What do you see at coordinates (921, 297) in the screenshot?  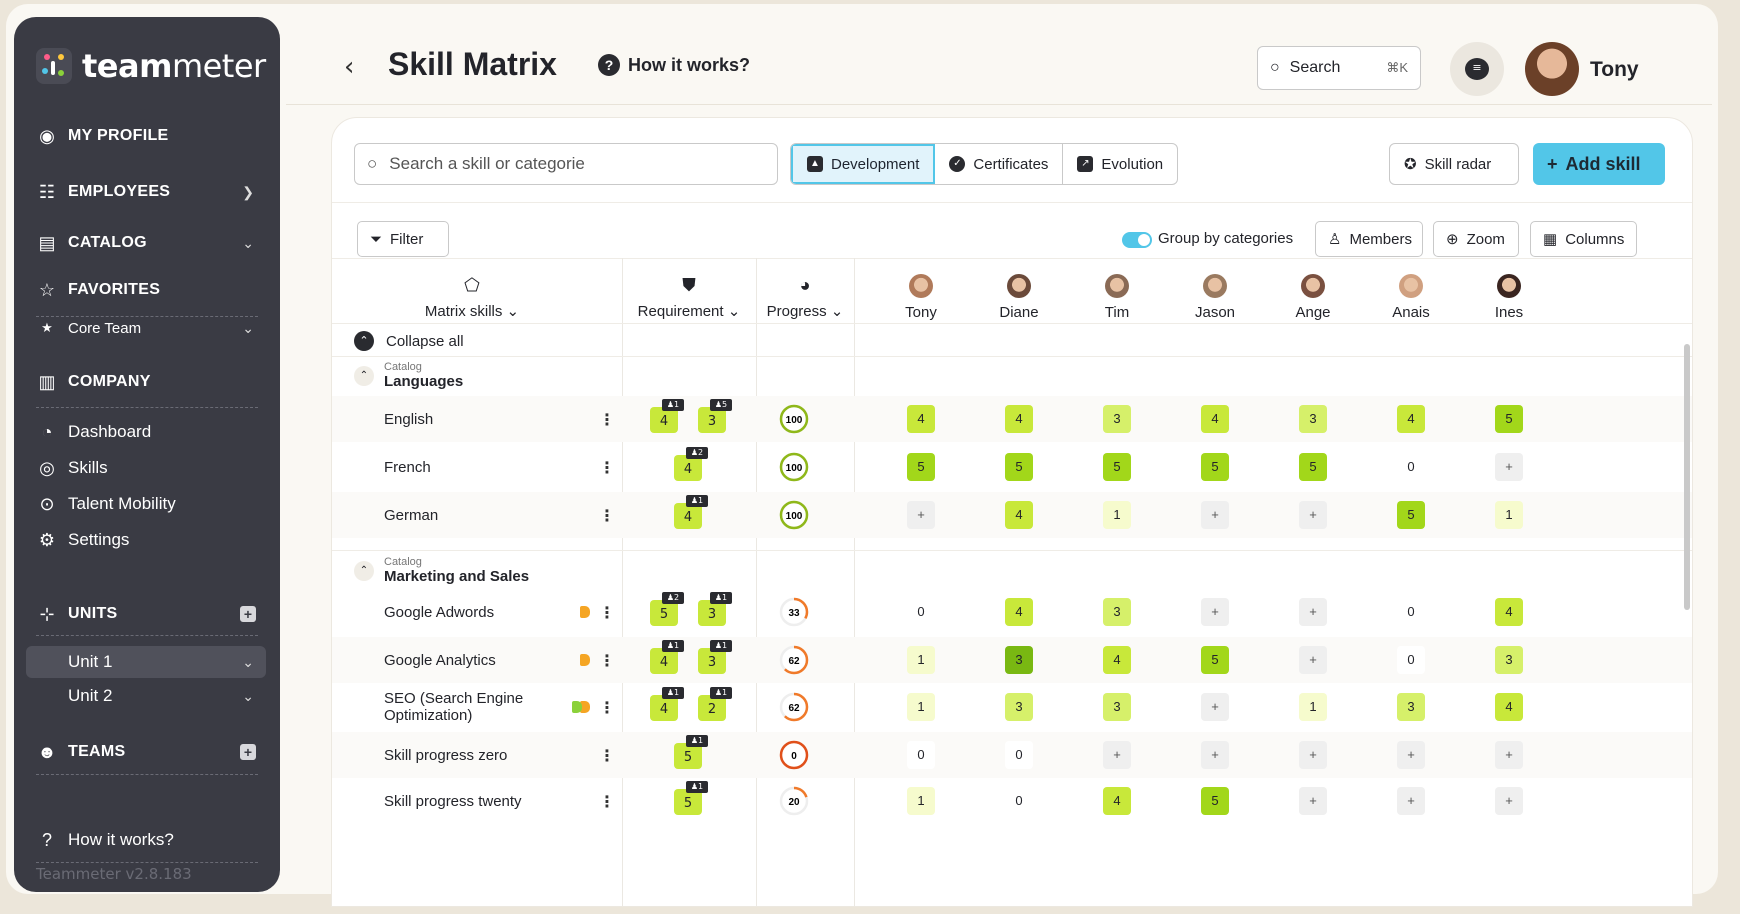 I see `column-person: Tony` at bounding box center [921, 297].